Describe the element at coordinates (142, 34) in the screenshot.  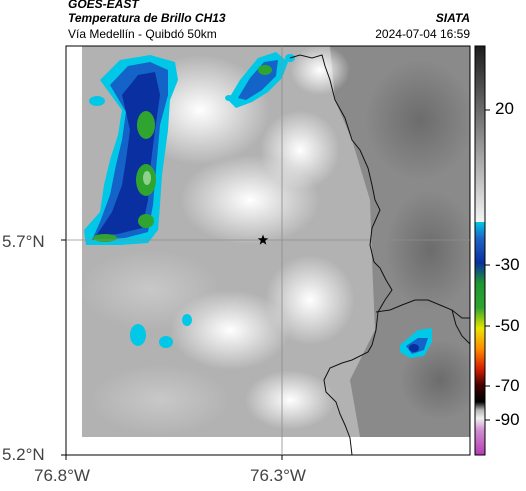
I see `route-subtitle: Vía Medellín - Quibdó 50km` at that location.